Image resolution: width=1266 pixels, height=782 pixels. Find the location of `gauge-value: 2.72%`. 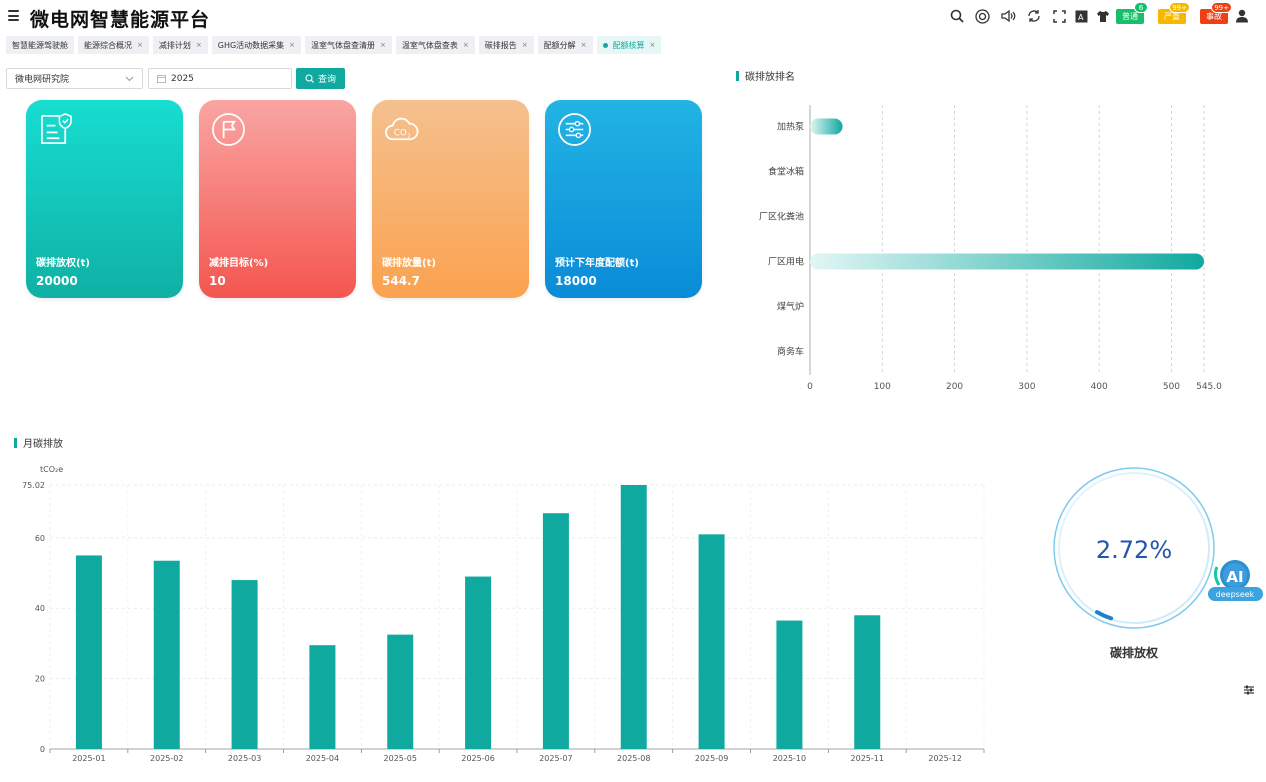

gauge-value: 2.72% is located at coordinates (1134, 550).